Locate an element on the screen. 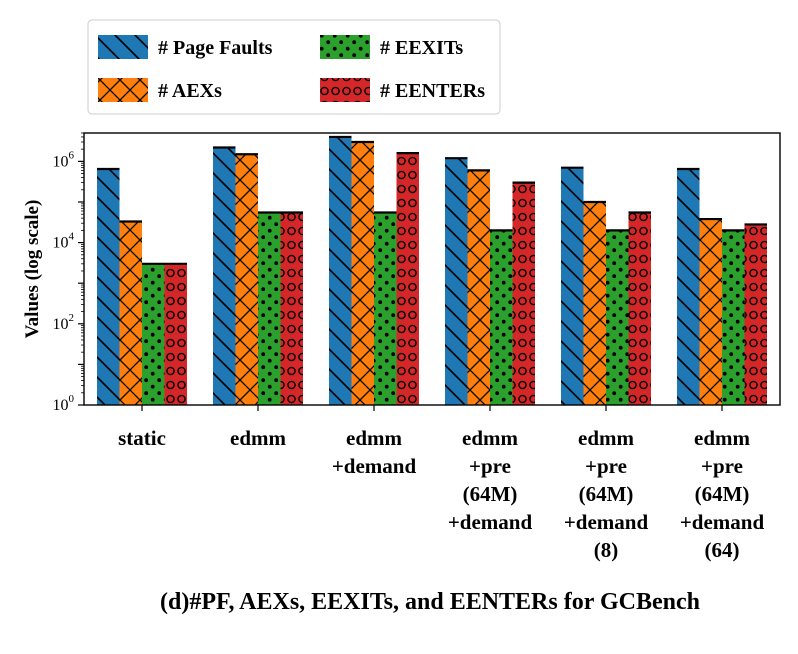 The width and height of the screenshot is (798, 654). y-axis: 10⁰ 10² 10⁴ 10⁶ is located at coordinates (68, 273).